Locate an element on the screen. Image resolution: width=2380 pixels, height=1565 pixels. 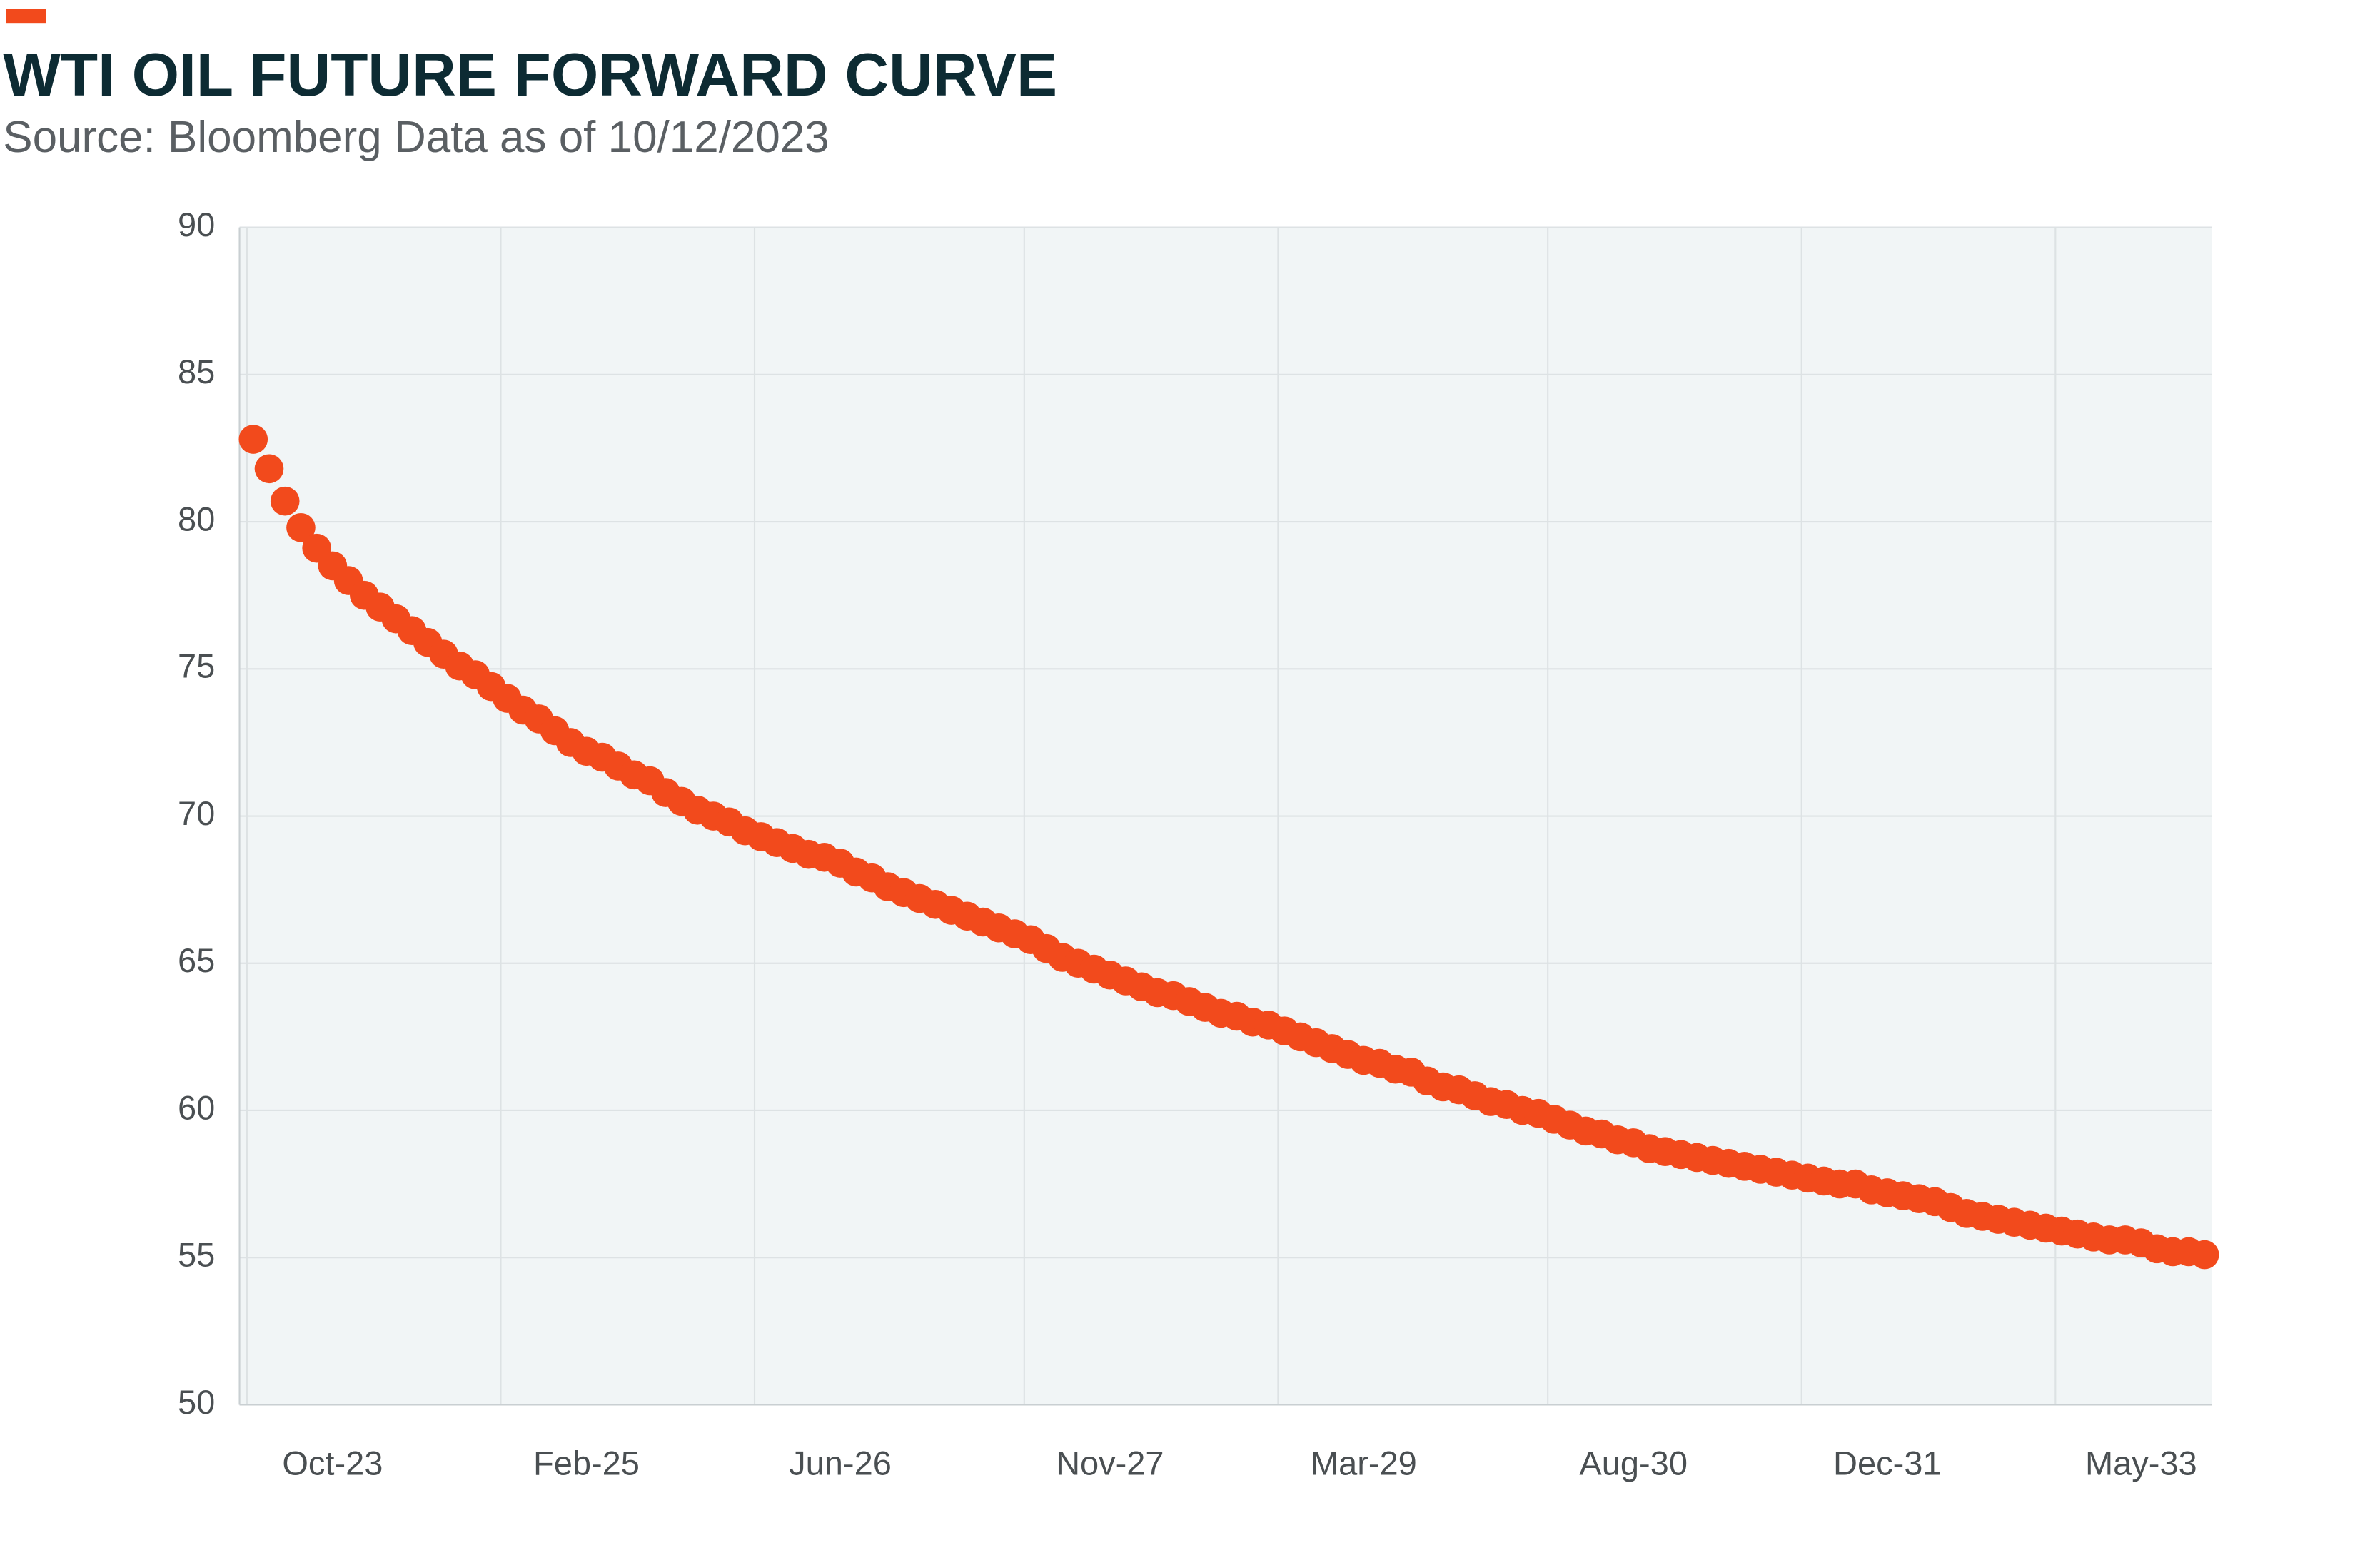
x-tick-label: Feb-25 is located at coordinates (586, 1463).